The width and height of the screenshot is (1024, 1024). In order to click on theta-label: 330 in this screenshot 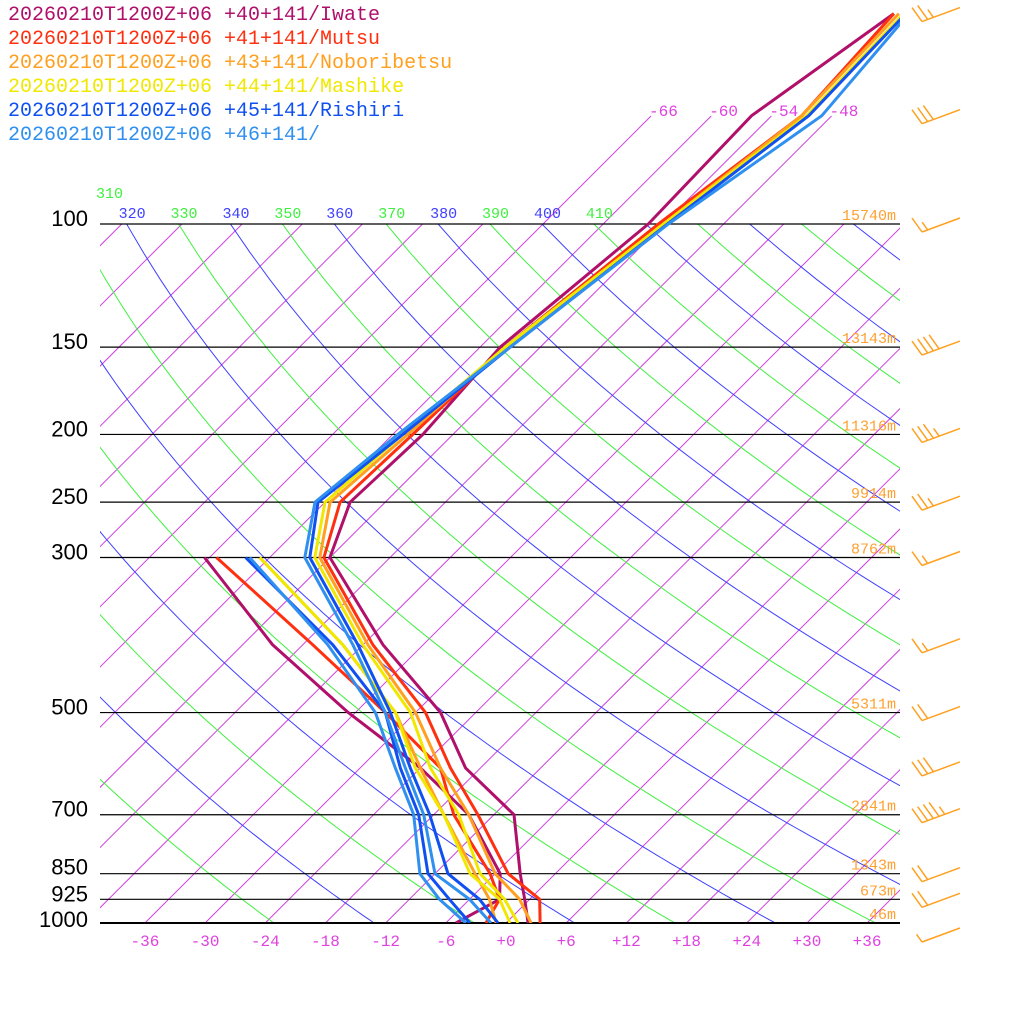, I will do `click(184, 214)`.